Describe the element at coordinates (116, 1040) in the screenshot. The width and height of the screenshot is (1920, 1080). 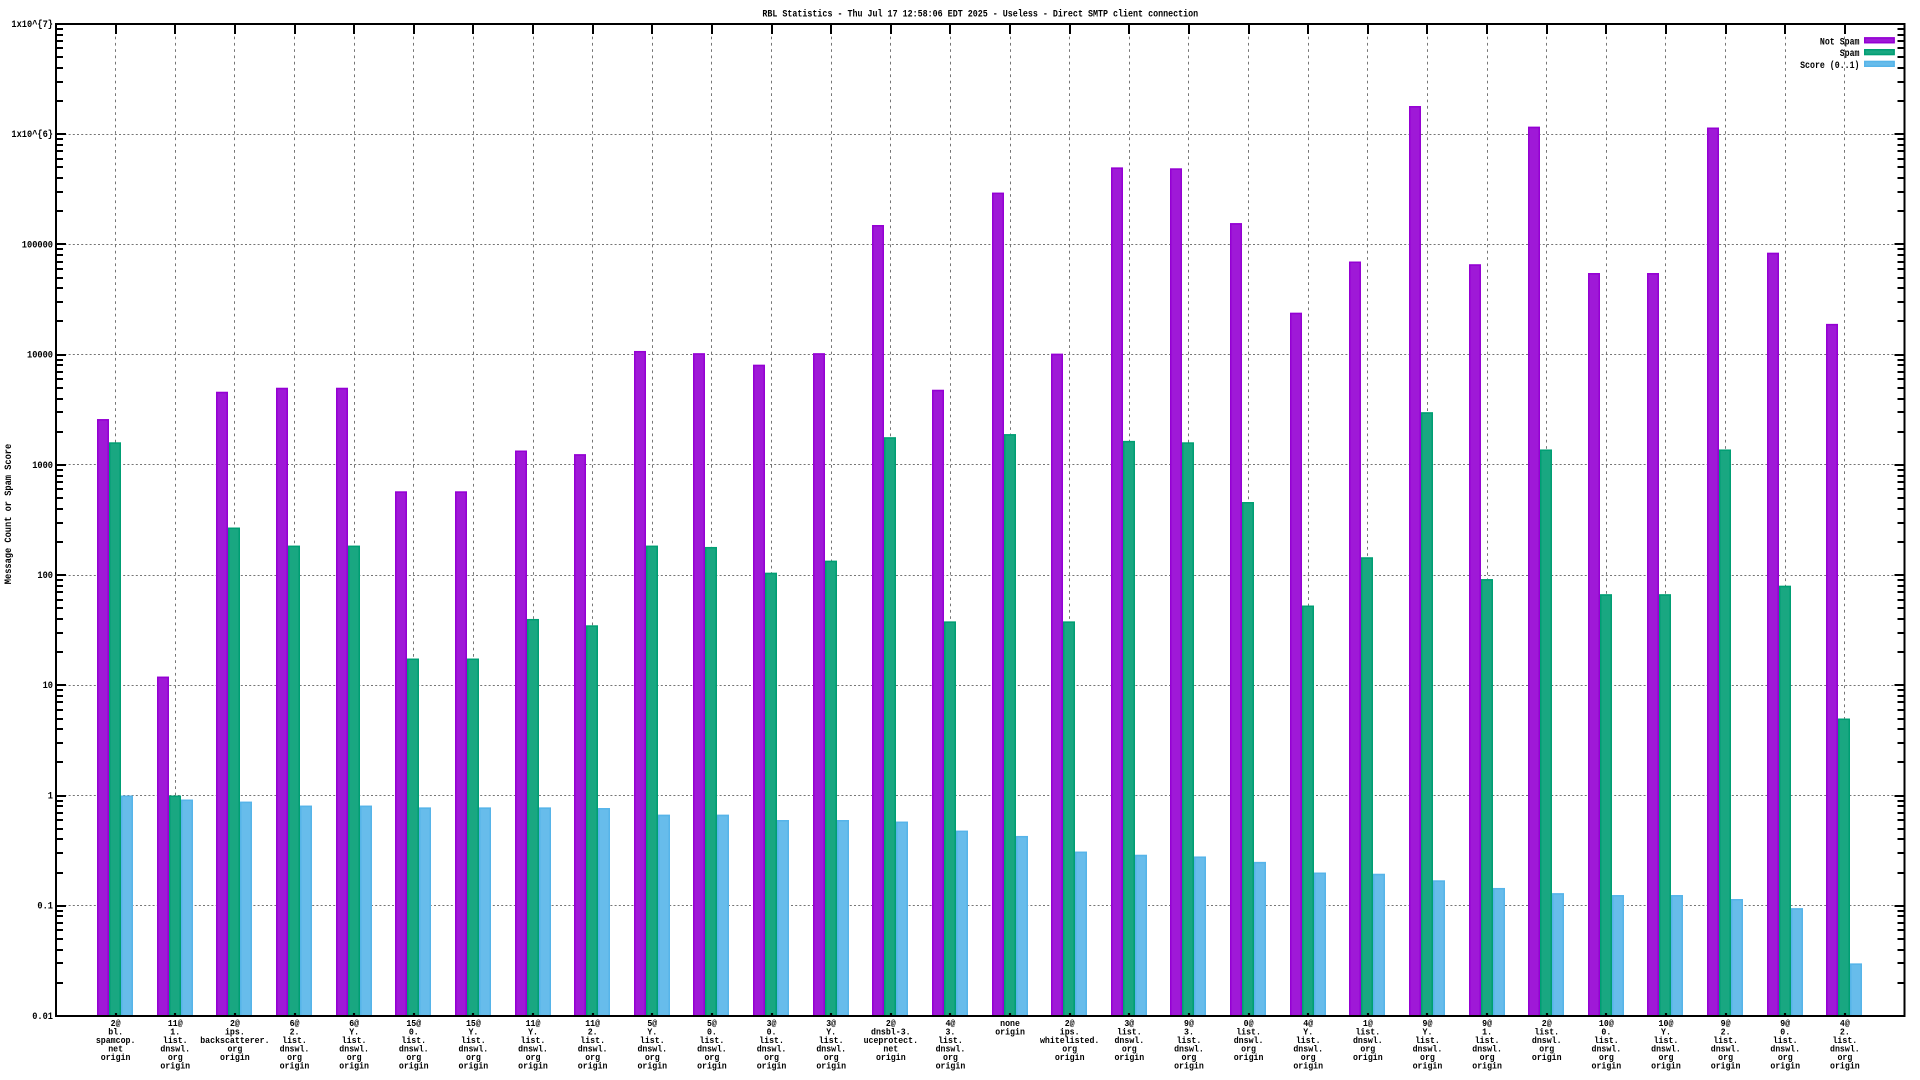
I see `svg-text: spamcop.` at that location.